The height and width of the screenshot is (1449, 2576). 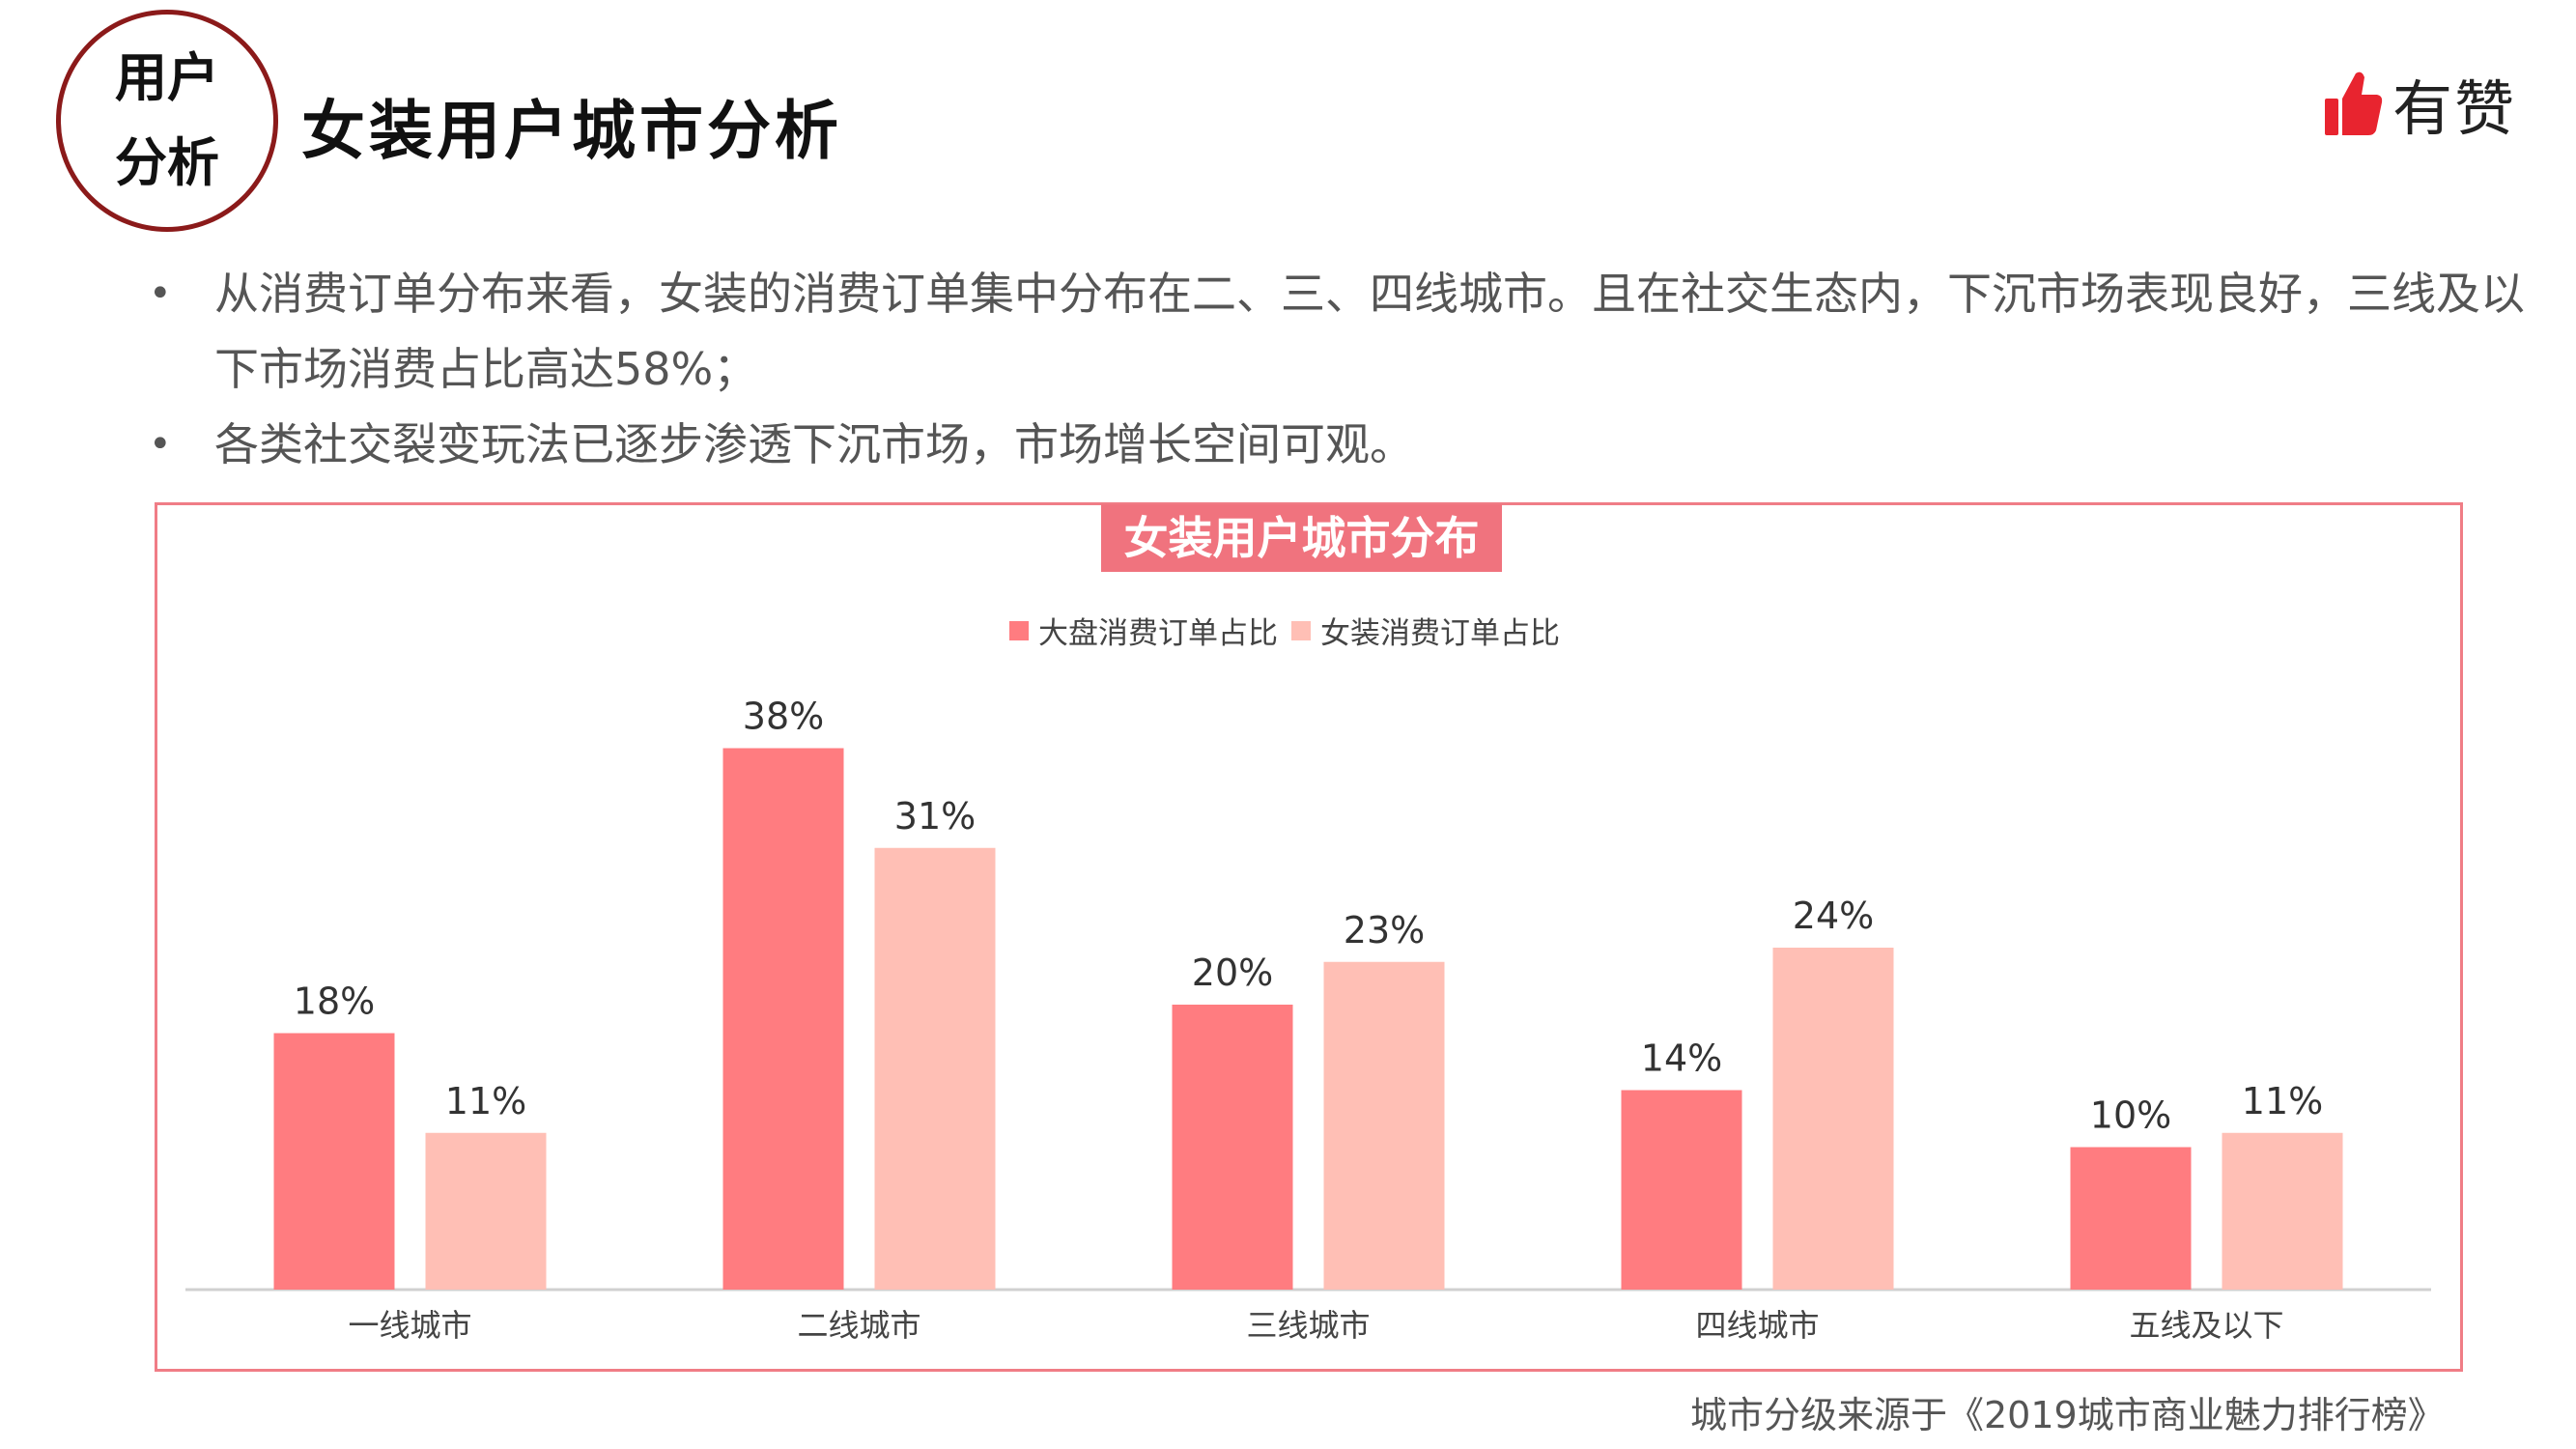 What do you see at coordinates (1384, 930) in the screenshot?
I see `data-label-womenswear-2: 23%` at bounding box center [1384, 930].